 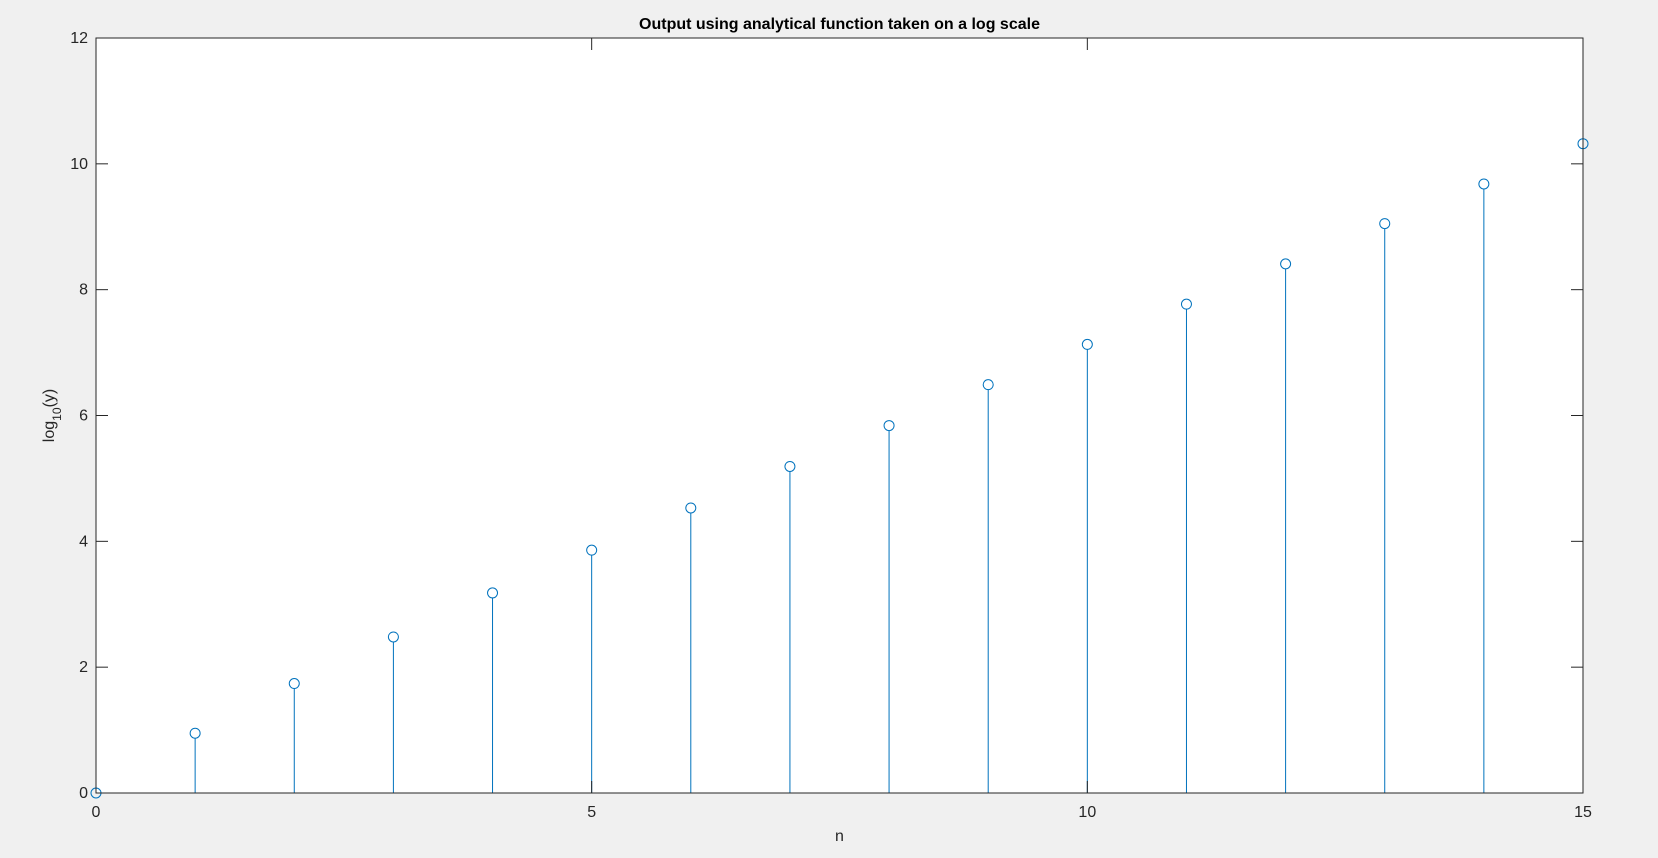 What do you see at coordinates (79, 164) in the screenshot?
I see `y-tick-label: 10` at bounding box center [79, 164].